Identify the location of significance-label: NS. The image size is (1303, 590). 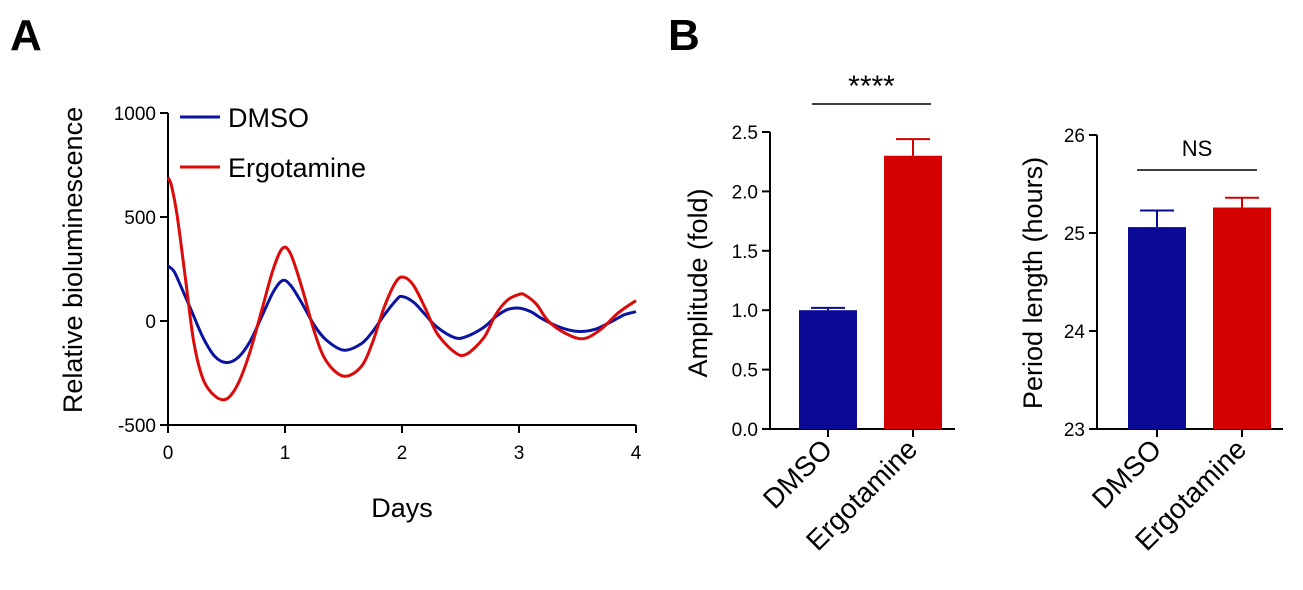
(1197, 148).